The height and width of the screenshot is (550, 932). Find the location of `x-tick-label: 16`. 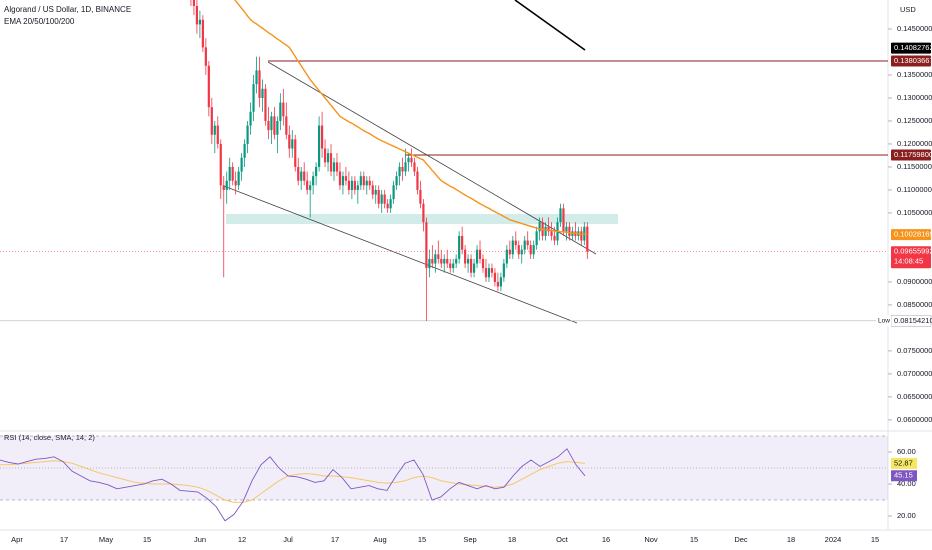

x-tick-label: 16 is located at coordinates (606, 539).